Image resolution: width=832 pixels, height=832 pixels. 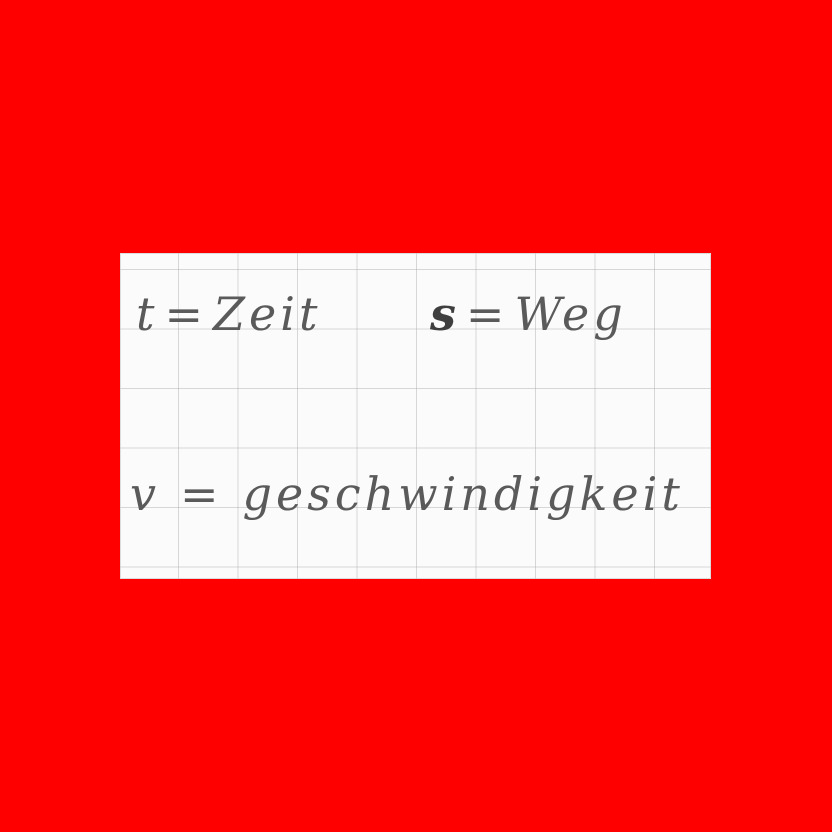 I want to click on definition-time-equals: =, so click(x=186, y=314).